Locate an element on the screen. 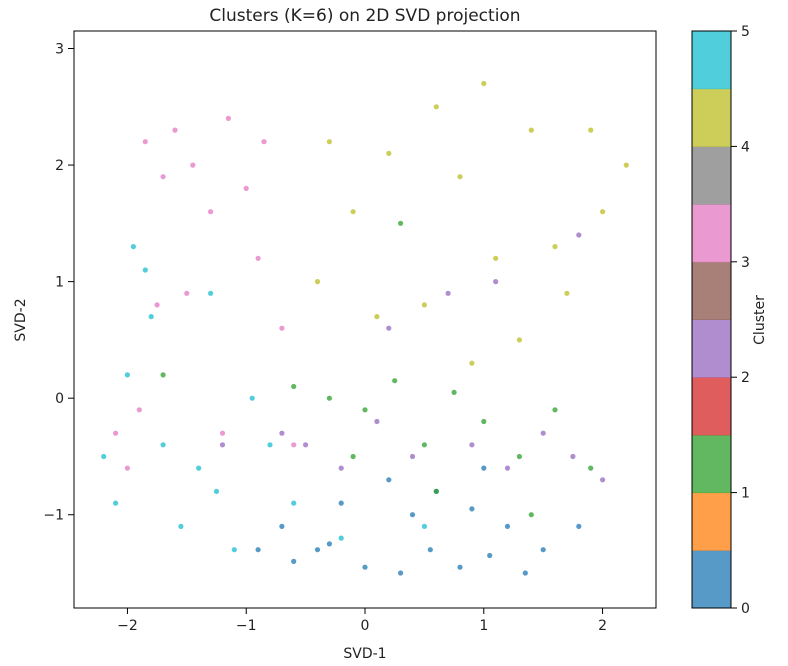 Image resolution: width=788 pixels, height=666 pixels. colorbar-ticks: 0 1 2 3 4 5 is located at coordinates (740, 320).